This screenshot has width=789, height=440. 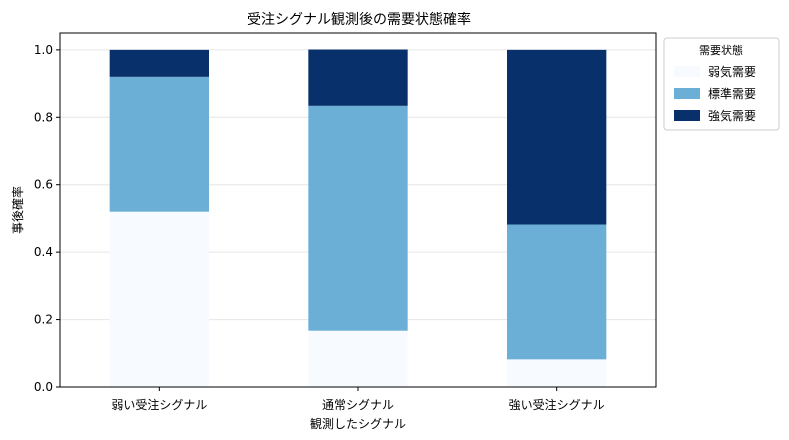 What do you see at coordinates (43, 320) in the screenshot?
I see `y-tick-label: 0.2` at bounding box center [43, 320].